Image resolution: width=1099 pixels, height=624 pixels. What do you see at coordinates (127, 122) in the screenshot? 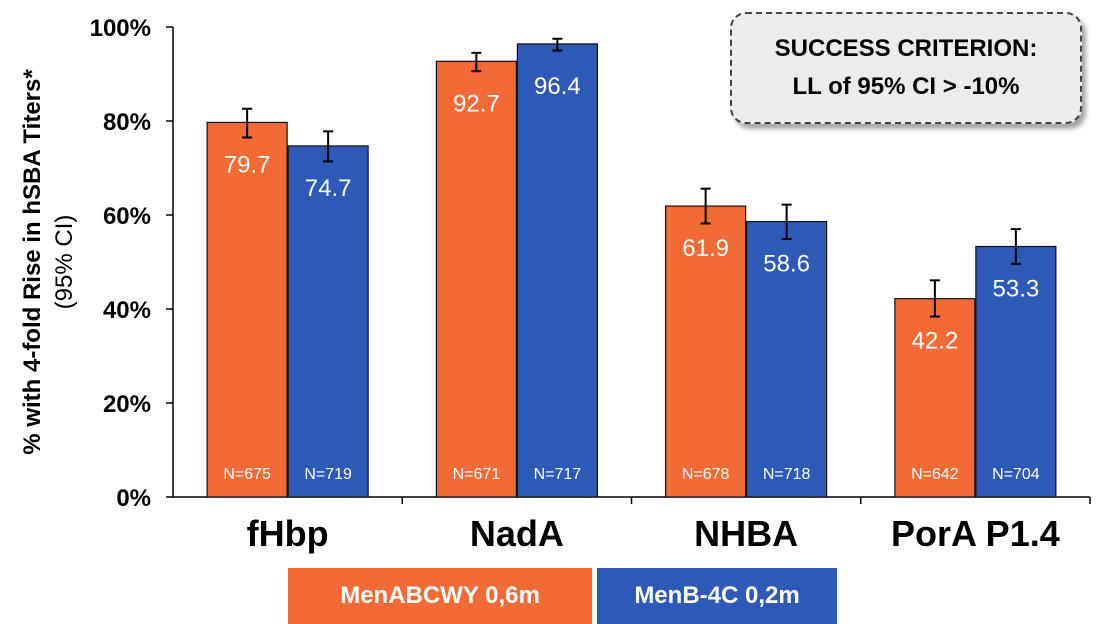
I see `y-tick-label: 80%` at bounding box center [127, 122].